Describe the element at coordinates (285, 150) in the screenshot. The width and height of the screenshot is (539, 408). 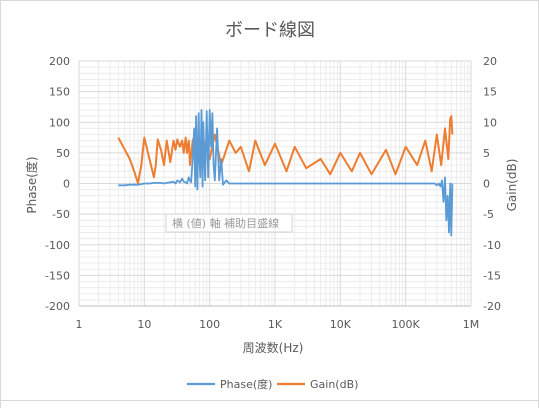
I see `gain-series-line` at that location.